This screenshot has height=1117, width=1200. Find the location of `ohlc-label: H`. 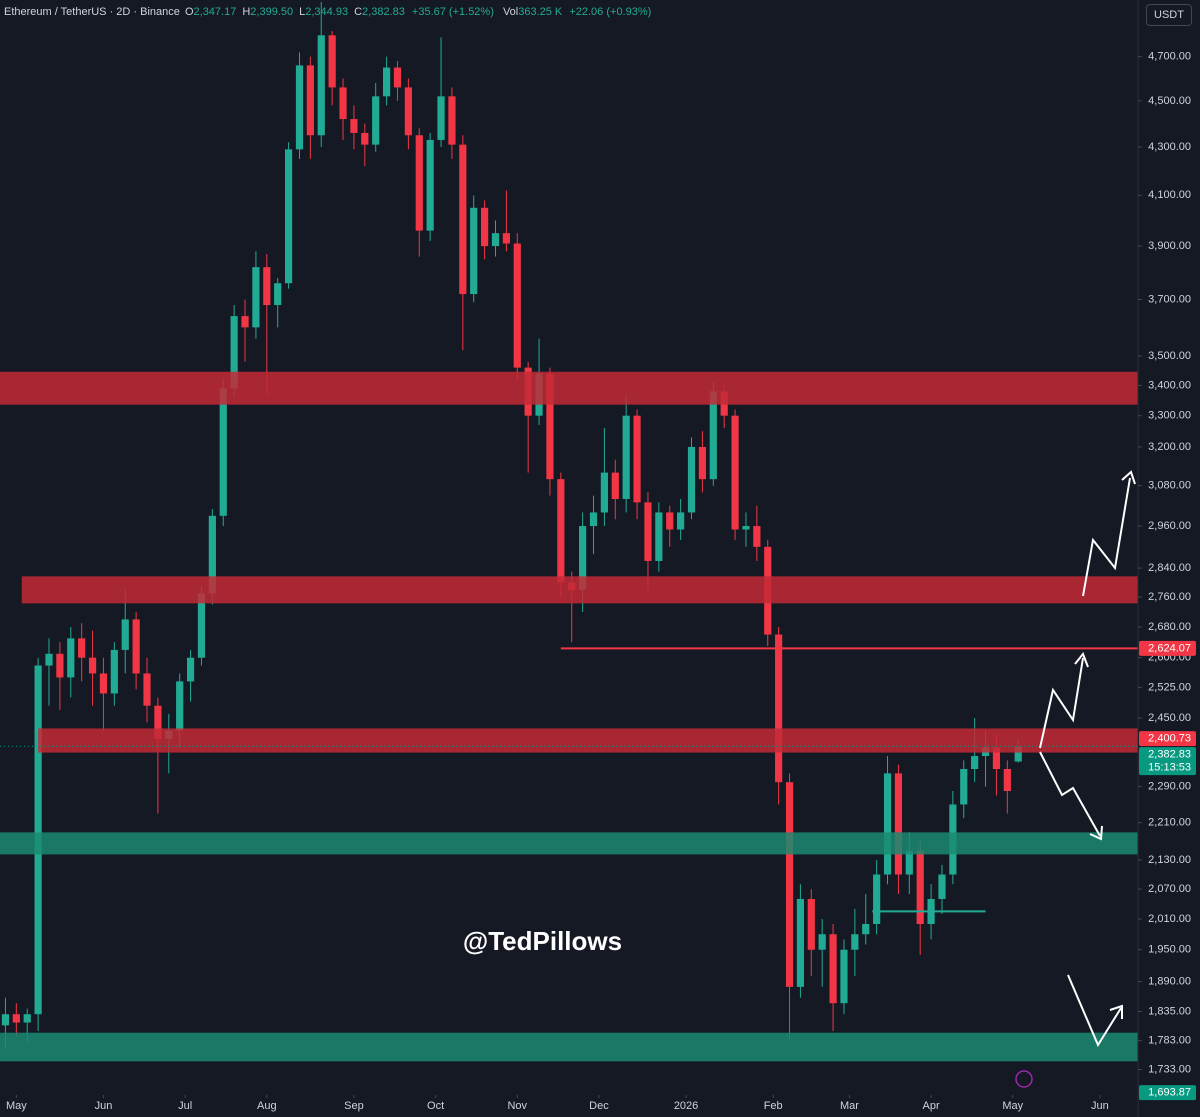

ohlc-label: H is located at coordinates (246, 12).